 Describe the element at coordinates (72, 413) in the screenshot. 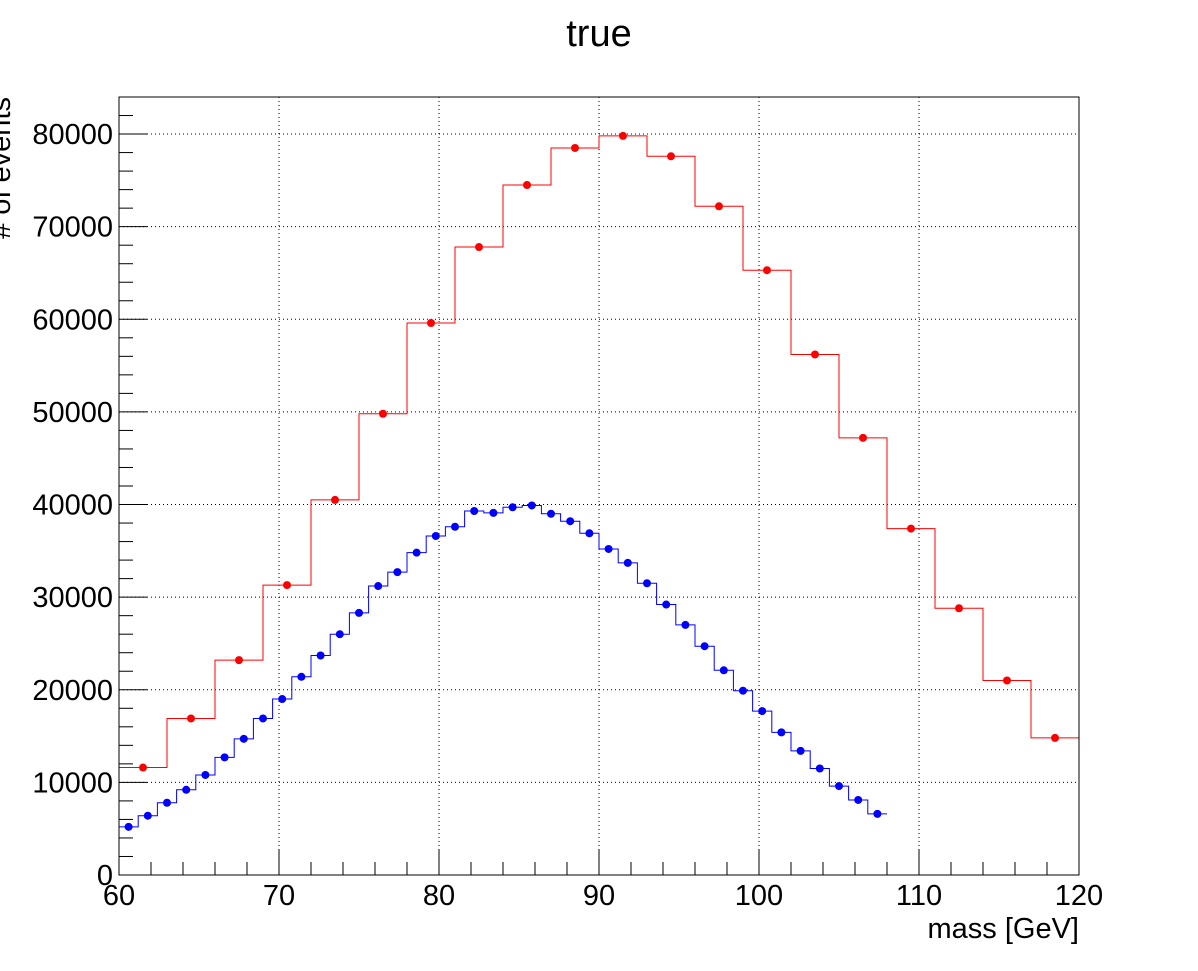

I see `y-tick-label: 50000` at that location.